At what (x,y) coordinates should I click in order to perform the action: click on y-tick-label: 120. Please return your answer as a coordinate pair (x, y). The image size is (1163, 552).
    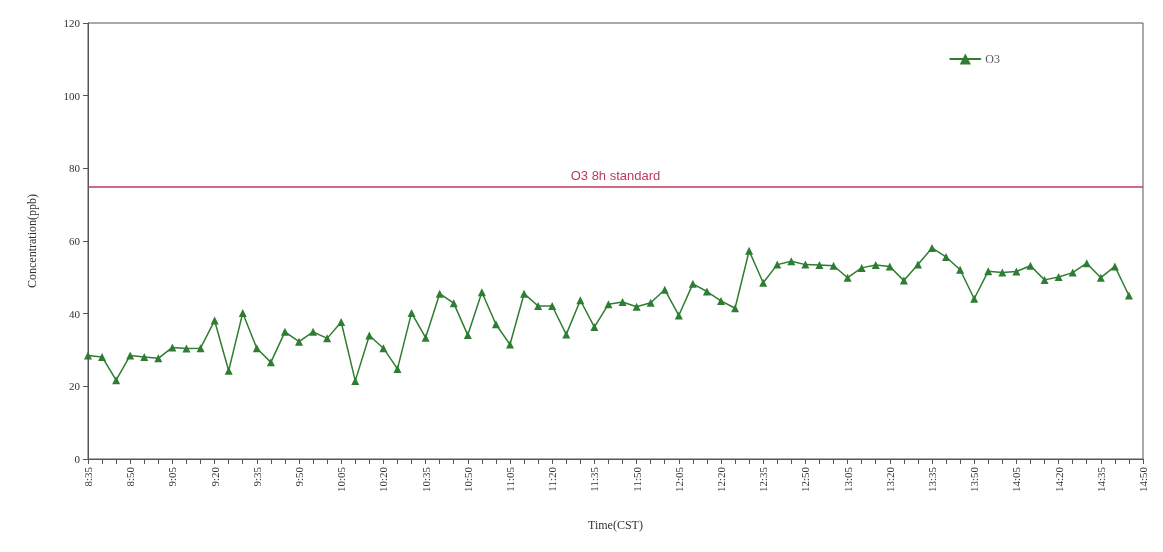
    Looking at the image, I should click on (72, 23).